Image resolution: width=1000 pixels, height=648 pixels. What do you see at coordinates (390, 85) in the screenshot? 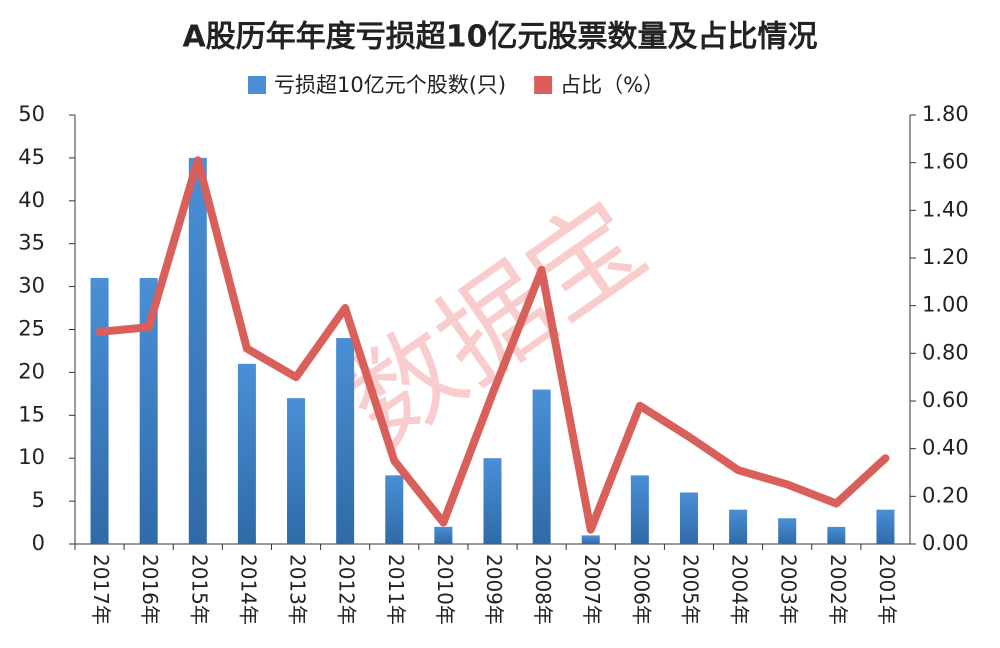
I see `legend-label: 亏损超10亿元个股数(只)` at bounding box center [390, 85].